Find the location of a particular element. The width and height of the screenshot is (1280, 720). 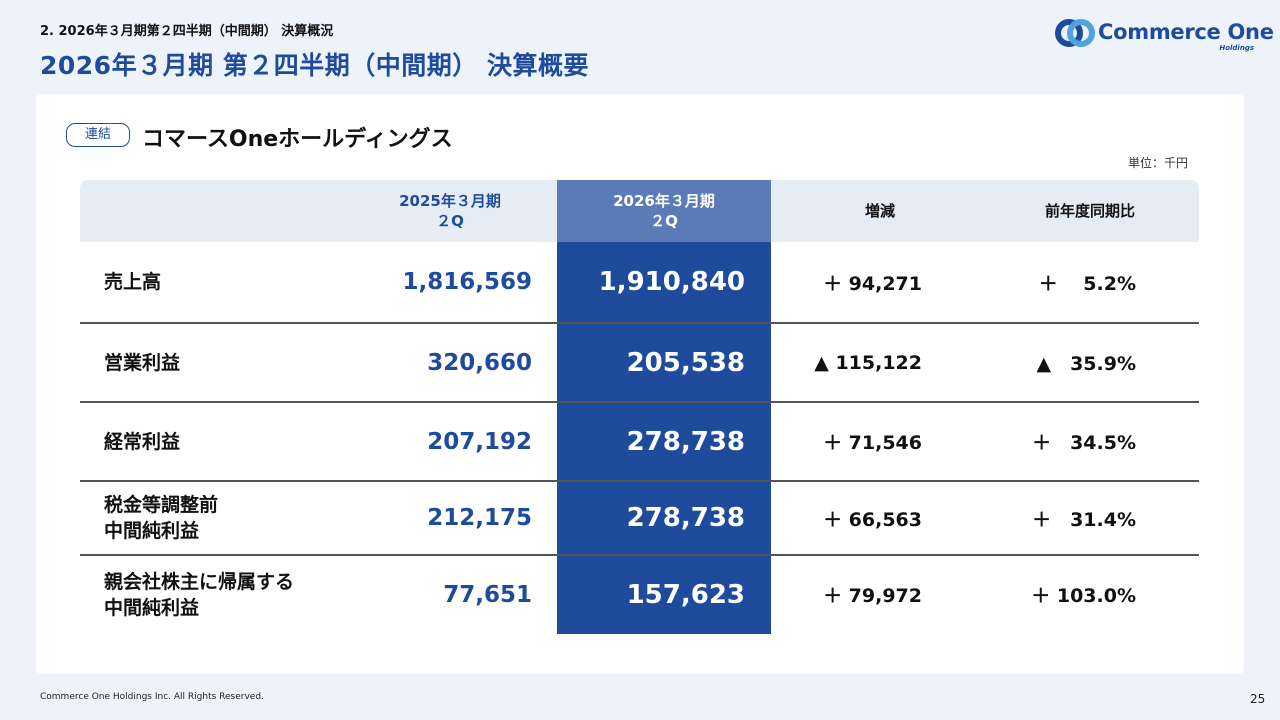

header-change-label: 増減 is located at coordinates (879, 211).